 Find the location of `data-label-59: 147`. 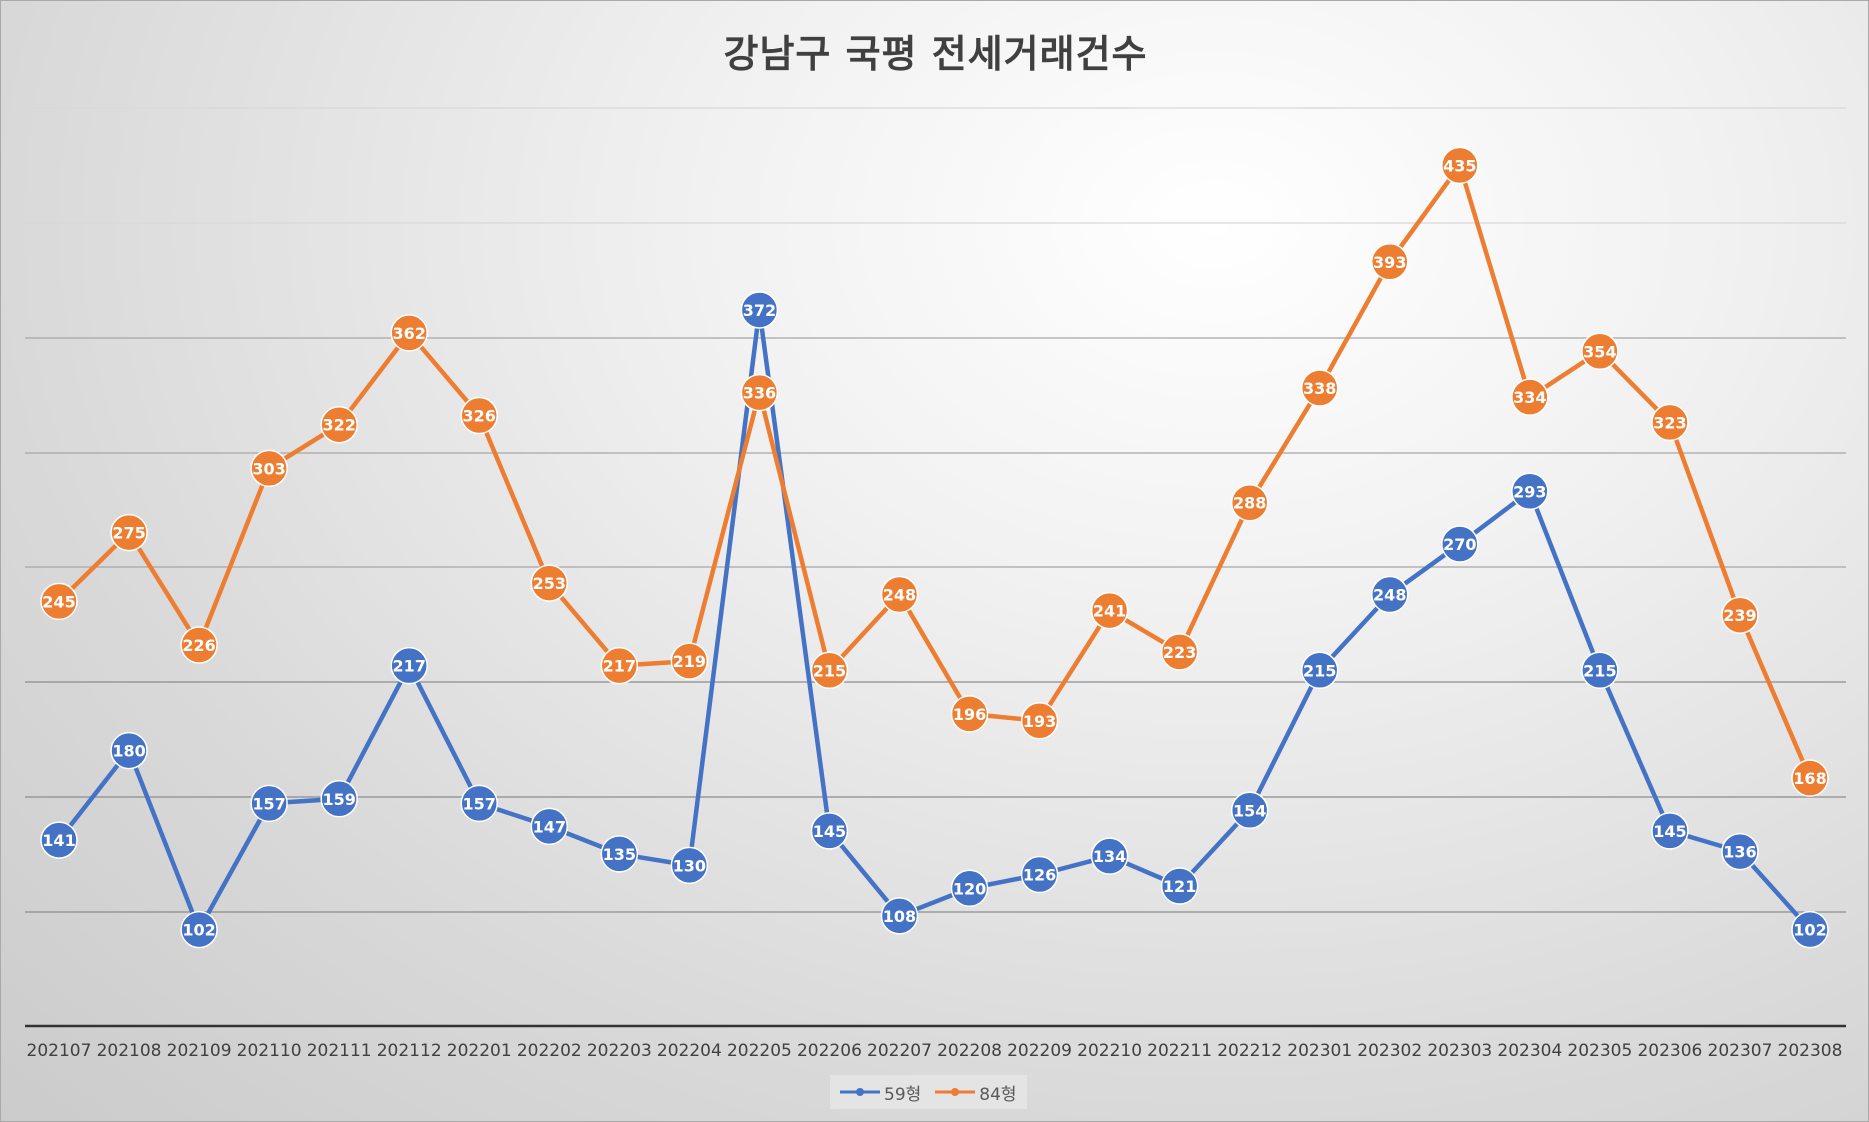

data-label-59: 147 is located at coordinates (549, 826).